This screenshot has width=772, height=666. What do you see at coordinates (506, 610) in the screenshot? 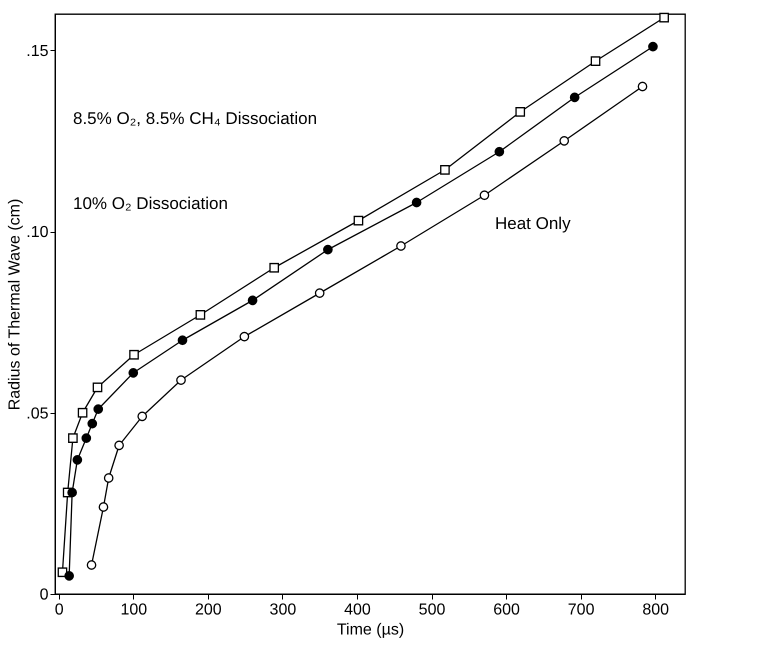
I see `x-tick-label: 600` at bounding box center [506, 610].